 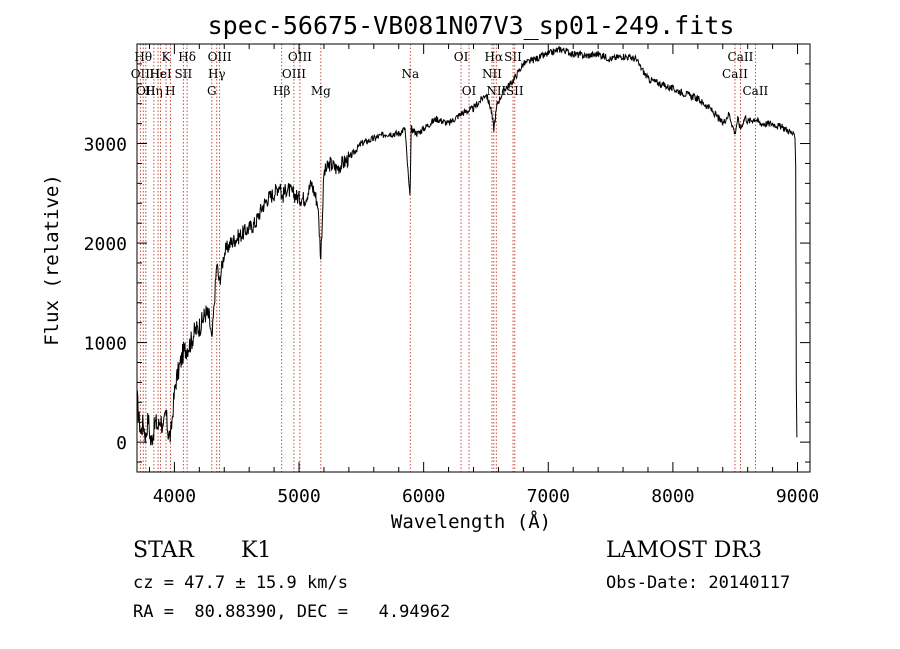 I want to click on y-tick-label: 2000, so click(x=105, y=244).